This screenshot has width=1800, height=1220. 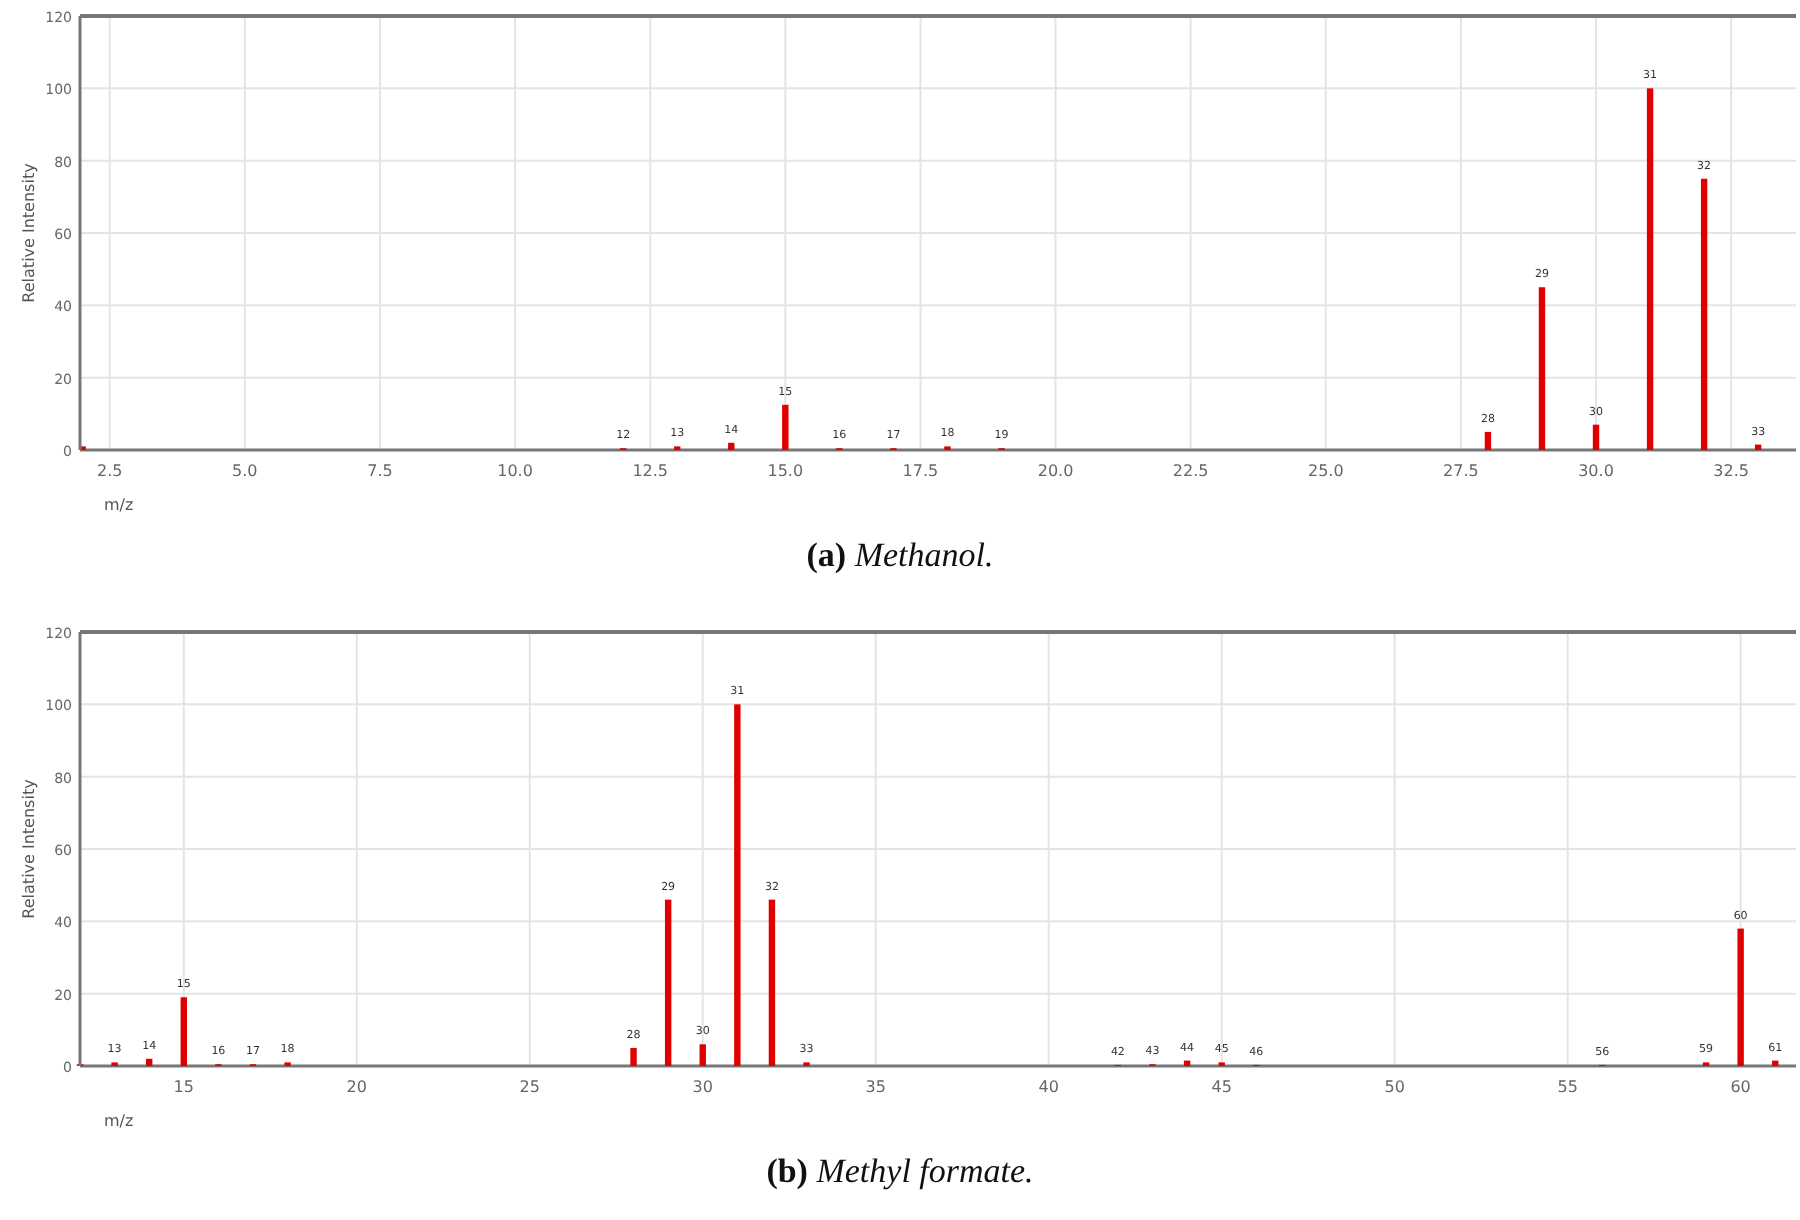 What do you see at coordinates (920, 471) in the screenshot?
I see `x-tick-label: 17.5` at bounding box center [920, 471].